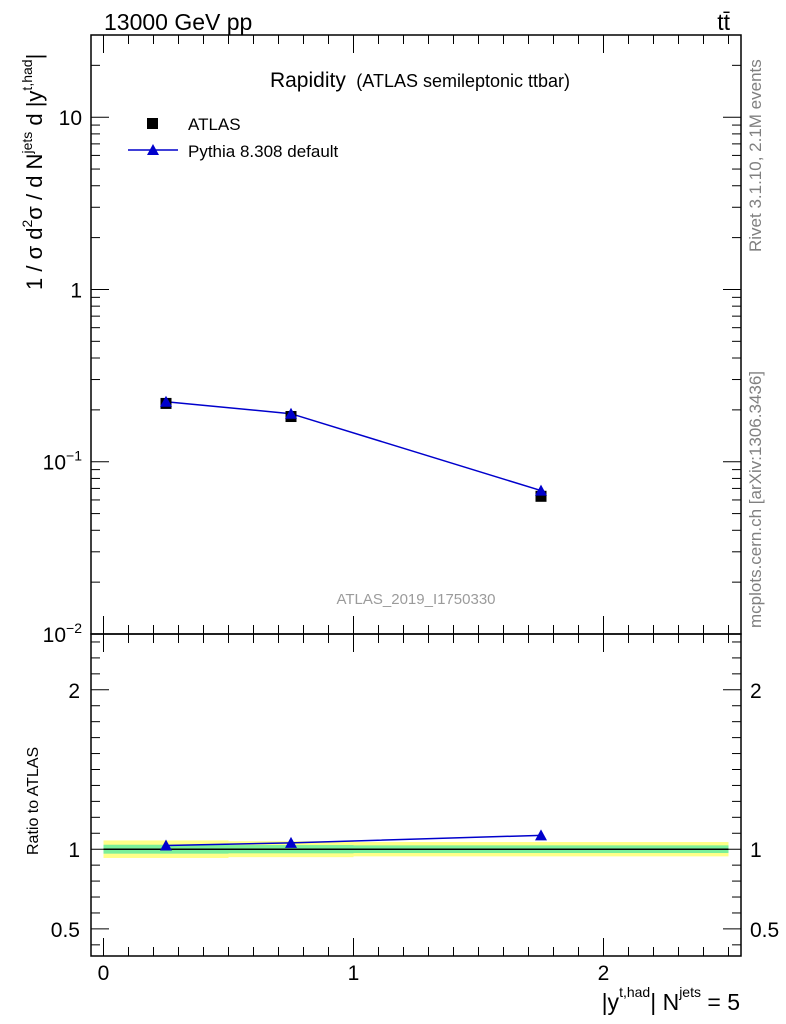 This screenshot has height=1024, width=786. I want to click on main-y-tick-label: 10, so click(70, 118).